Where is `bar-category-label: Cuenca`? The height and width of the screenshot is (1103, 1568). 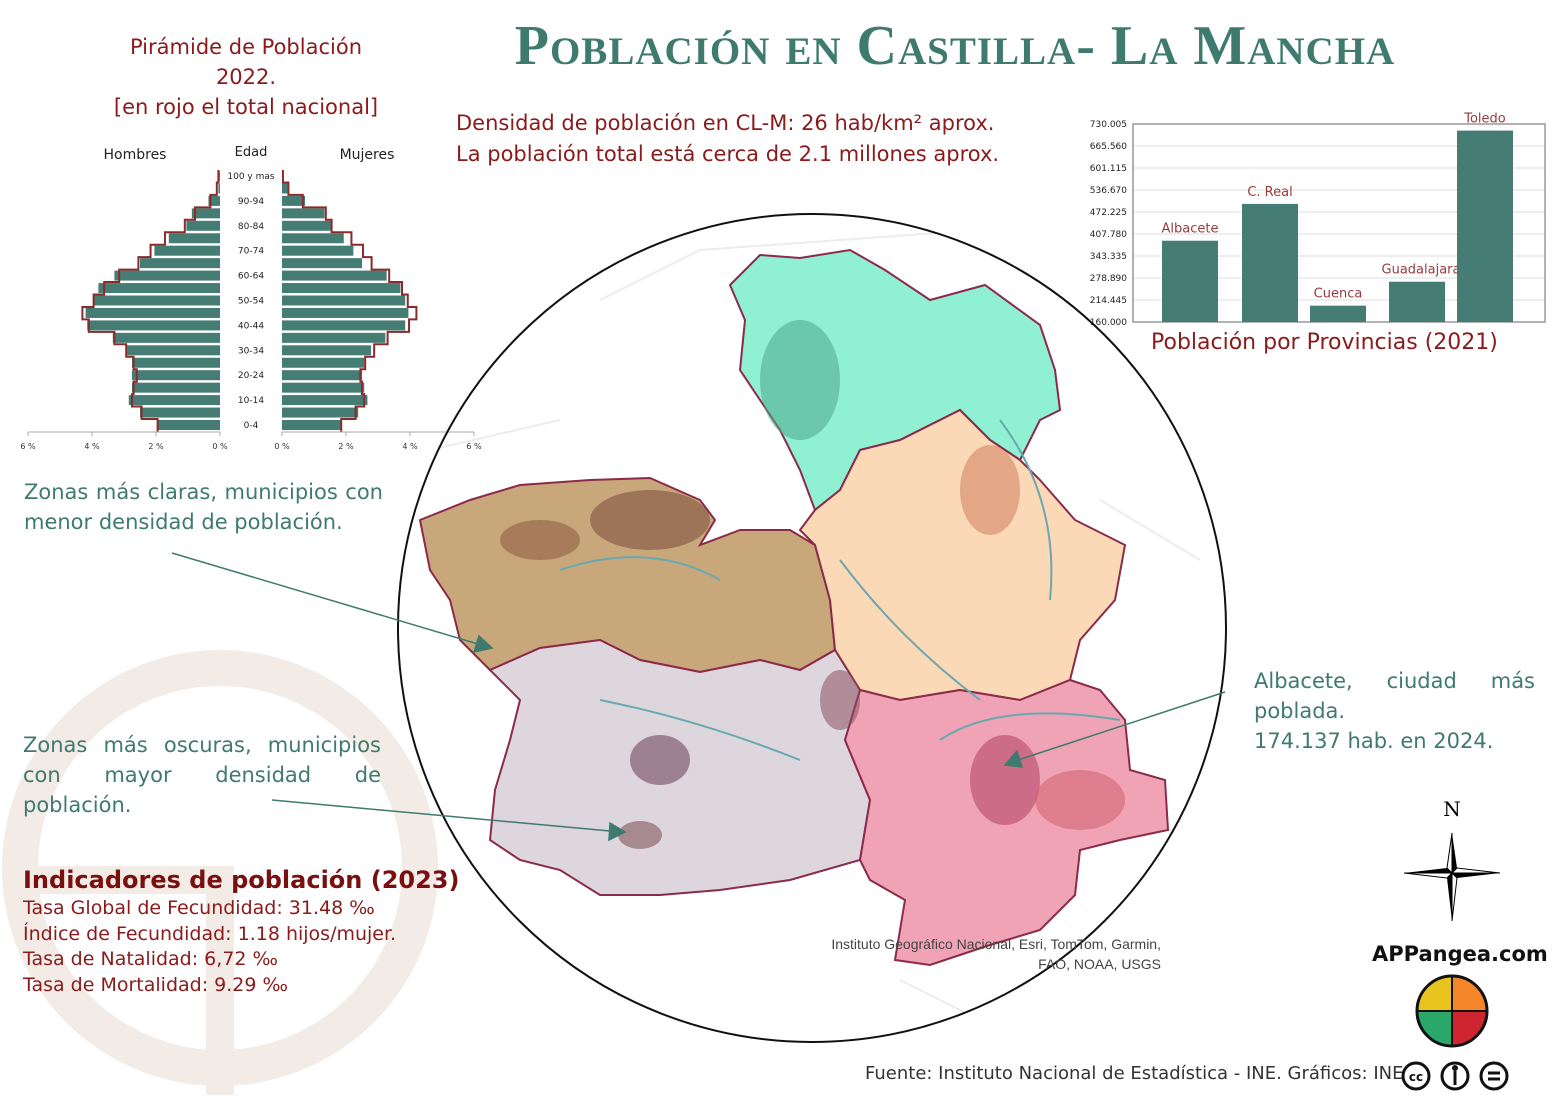
bar-category-label: Cuenca is located at coordinates (1338, 294).